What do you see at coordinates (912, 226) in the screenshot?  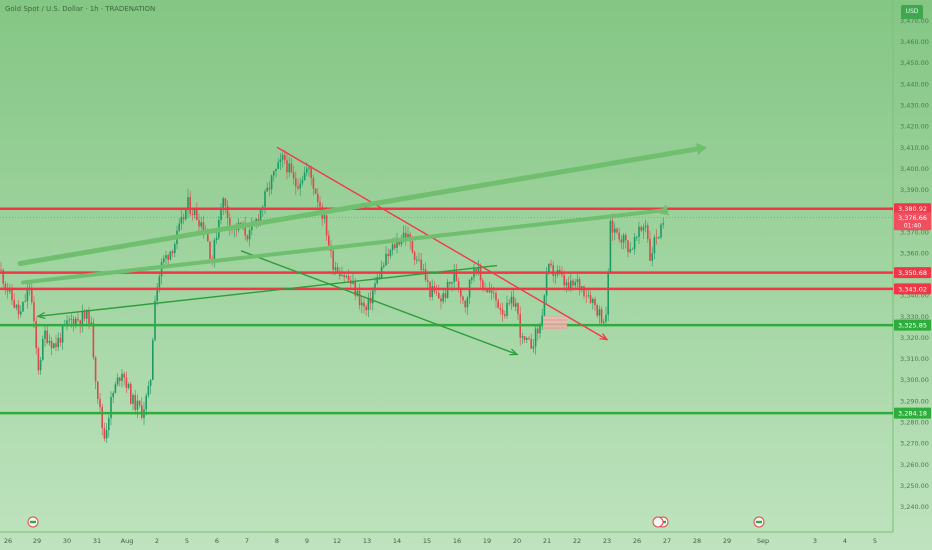 I see `bar-countdown-label: 01:40` at bounding box center [912, 226].